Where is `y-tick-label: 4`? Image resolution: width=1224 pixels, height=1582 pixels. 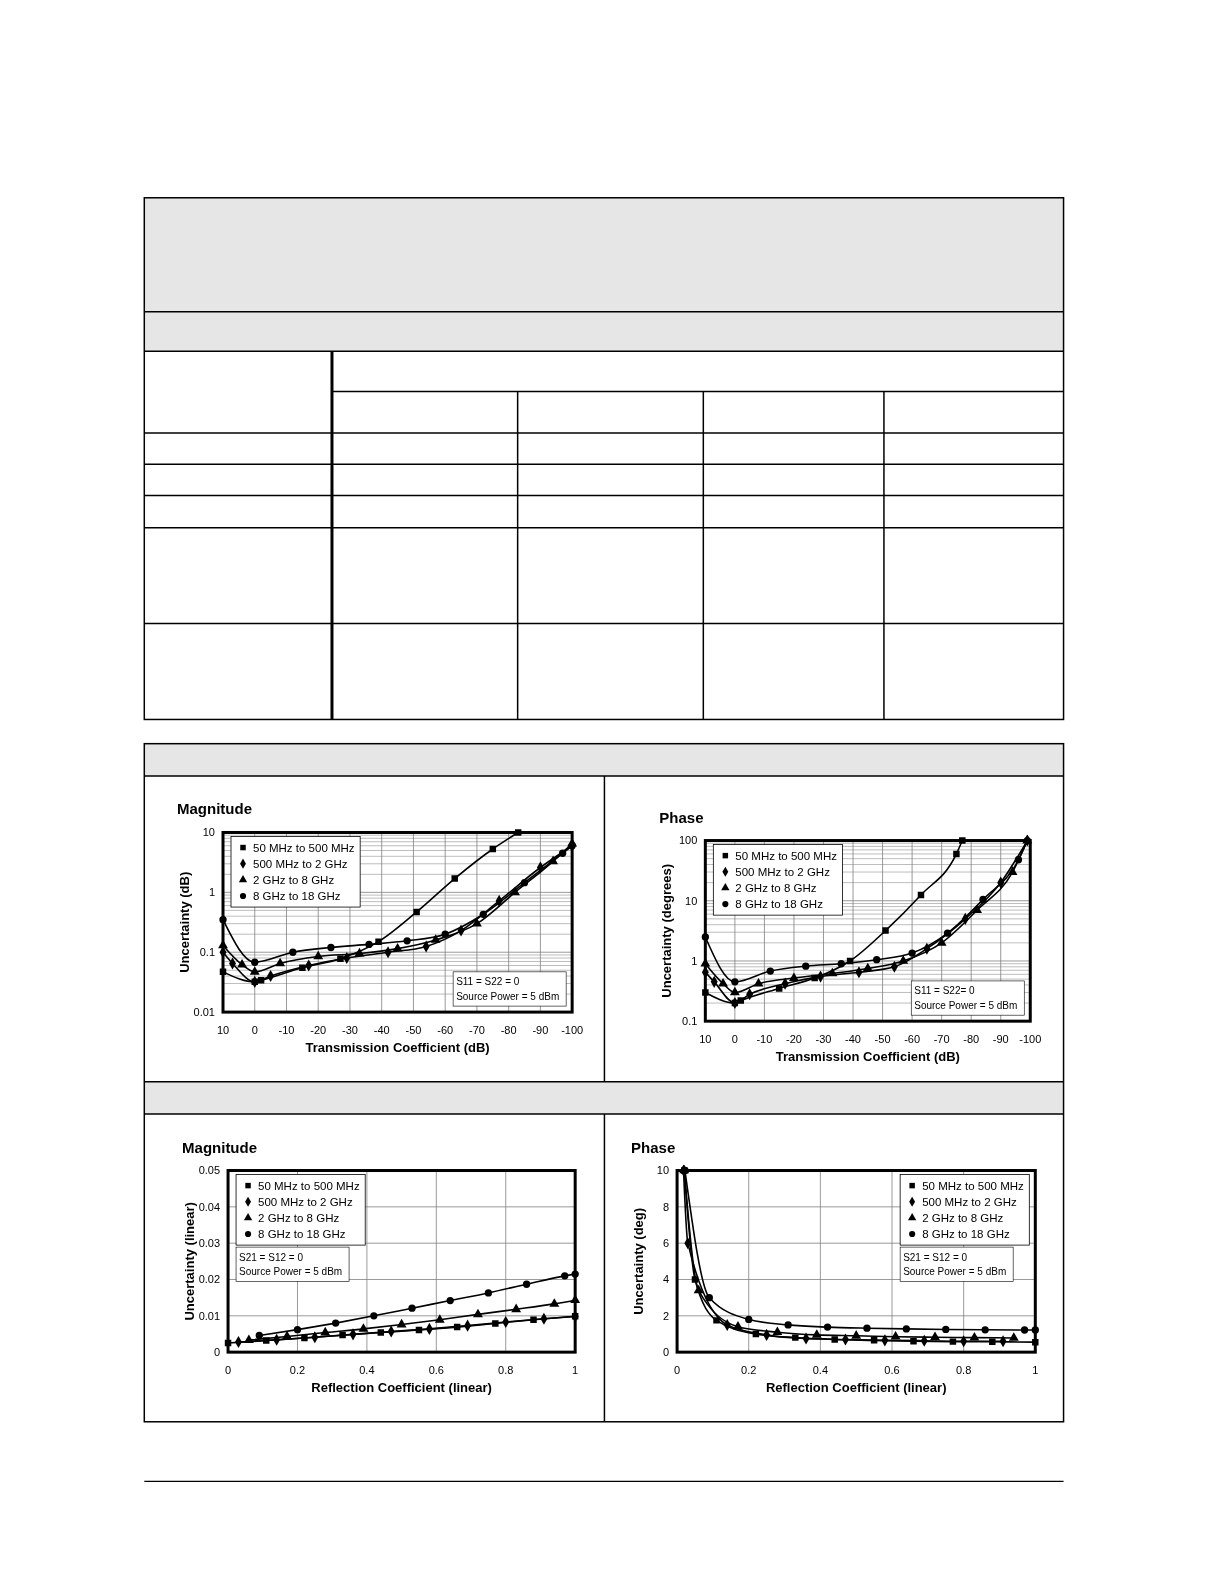
y-tick-label: 4 is located at coordinates (666, 1279).